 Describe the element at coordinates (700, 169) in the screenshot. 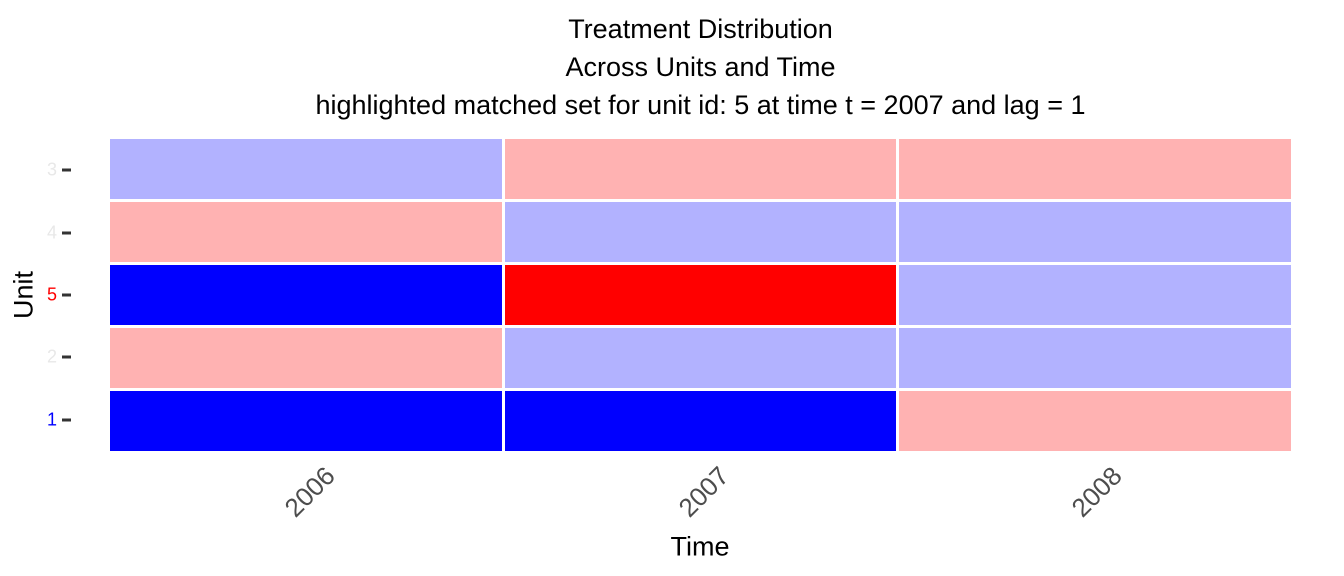

I see `heatmap-cell-unit3-2007` at that location.